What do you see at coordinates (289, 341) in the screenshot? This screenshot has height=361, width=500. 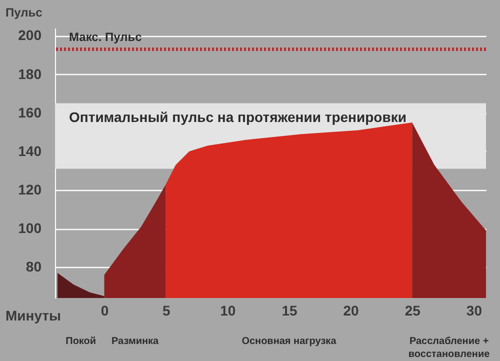 I see `text: Основная нагрузка` at bounding box center [289, 341].